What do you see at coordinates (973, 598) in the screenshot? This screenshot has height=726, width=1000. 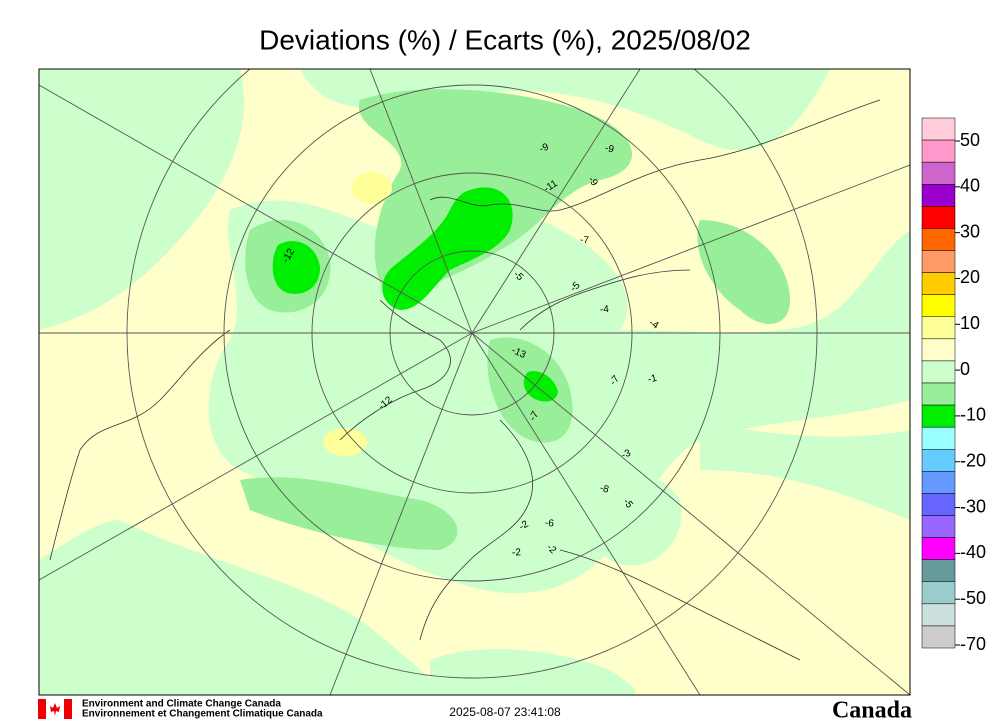 I see `legend-label: -50` at bounding box center [973, 598].